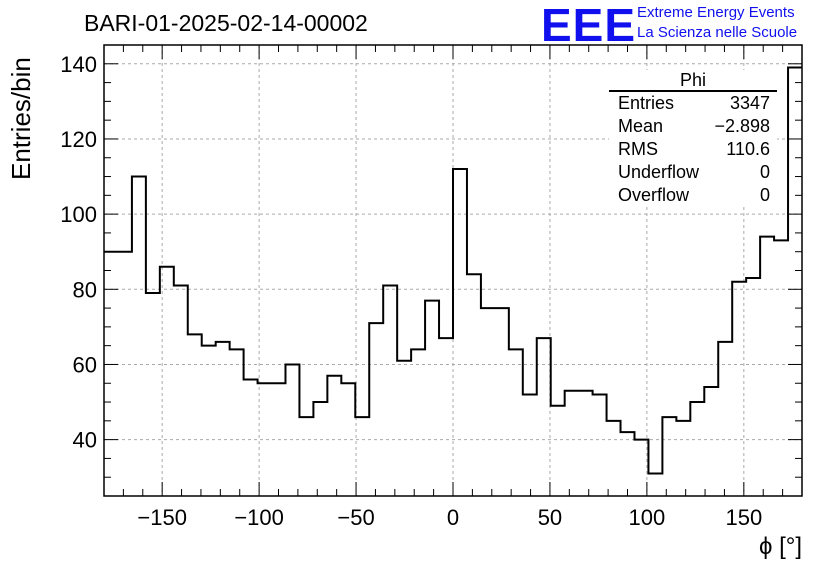 This screenshot has width=836, height=572. Describe the element at coordinates (693, 103) in the screenshot. I see `stats-row-entries: Entries 3347` at that location.